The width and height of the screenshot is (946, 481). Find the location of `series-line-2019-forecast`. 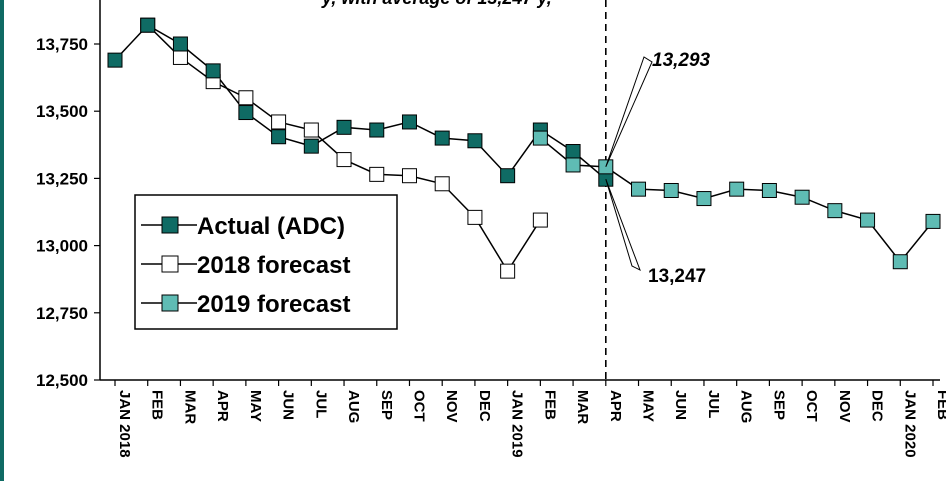

series-line-2019-forecast is located at coordinates (736, 200).